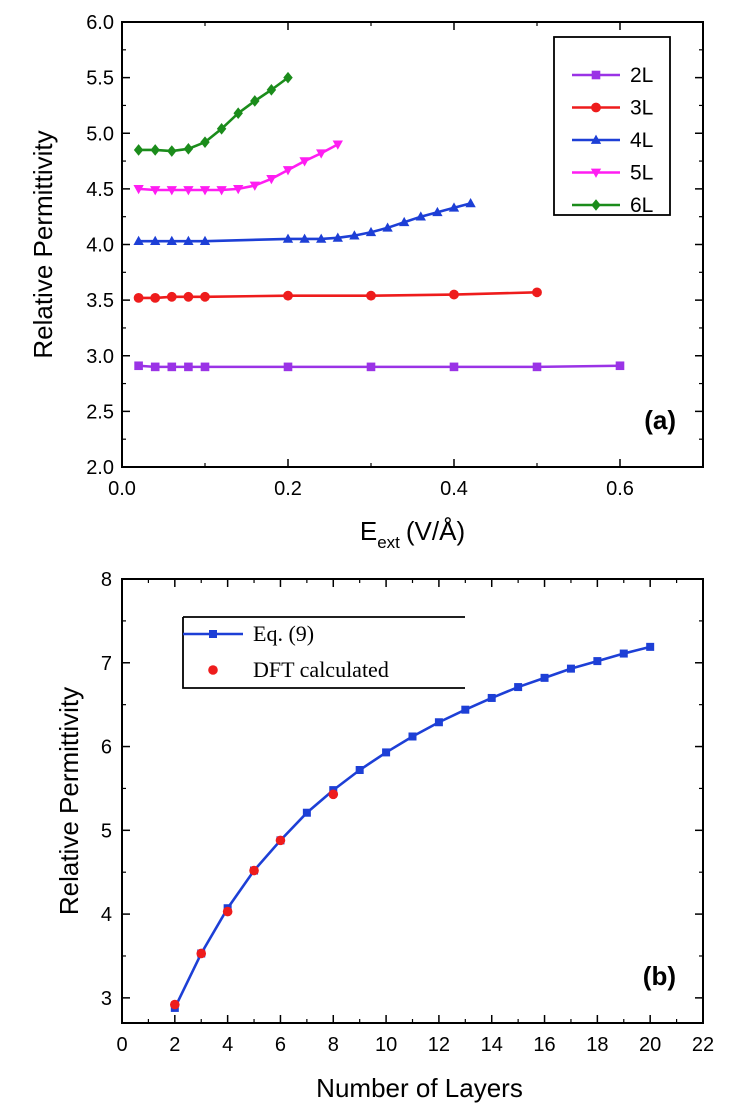  I want to click on y-tick-label: 4.5, so click(100, 190).